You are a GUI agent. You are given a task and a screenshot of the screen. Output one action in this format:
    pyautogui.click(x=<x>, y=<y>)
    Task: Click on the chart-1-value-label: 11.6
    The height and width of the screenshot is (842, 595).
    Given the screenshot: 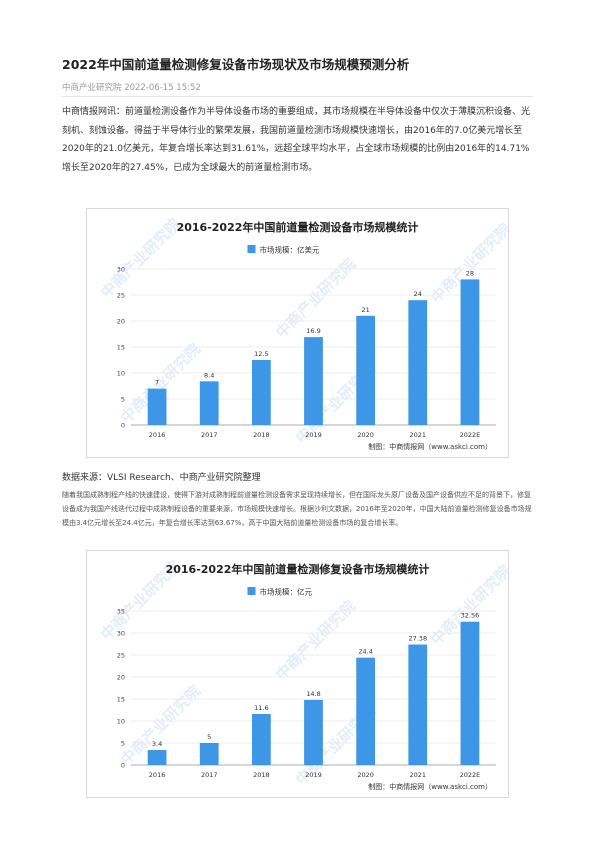 What is the action you would take?
    pyautogui.click(x=261, y=708)
    